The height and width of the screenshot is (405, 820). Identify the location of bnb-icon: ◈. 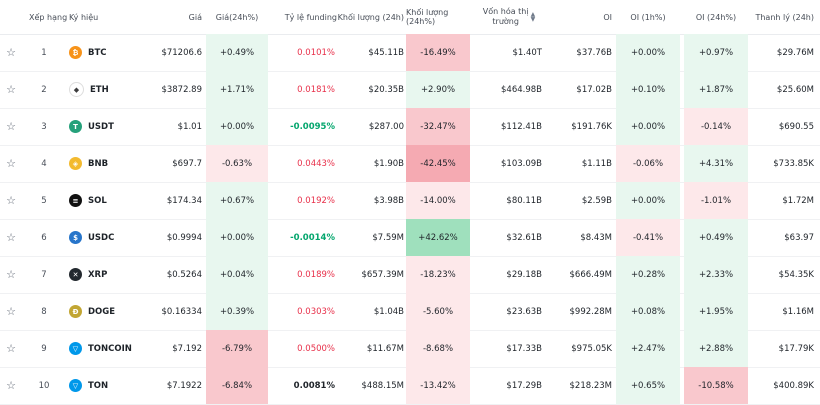
(75, 163).